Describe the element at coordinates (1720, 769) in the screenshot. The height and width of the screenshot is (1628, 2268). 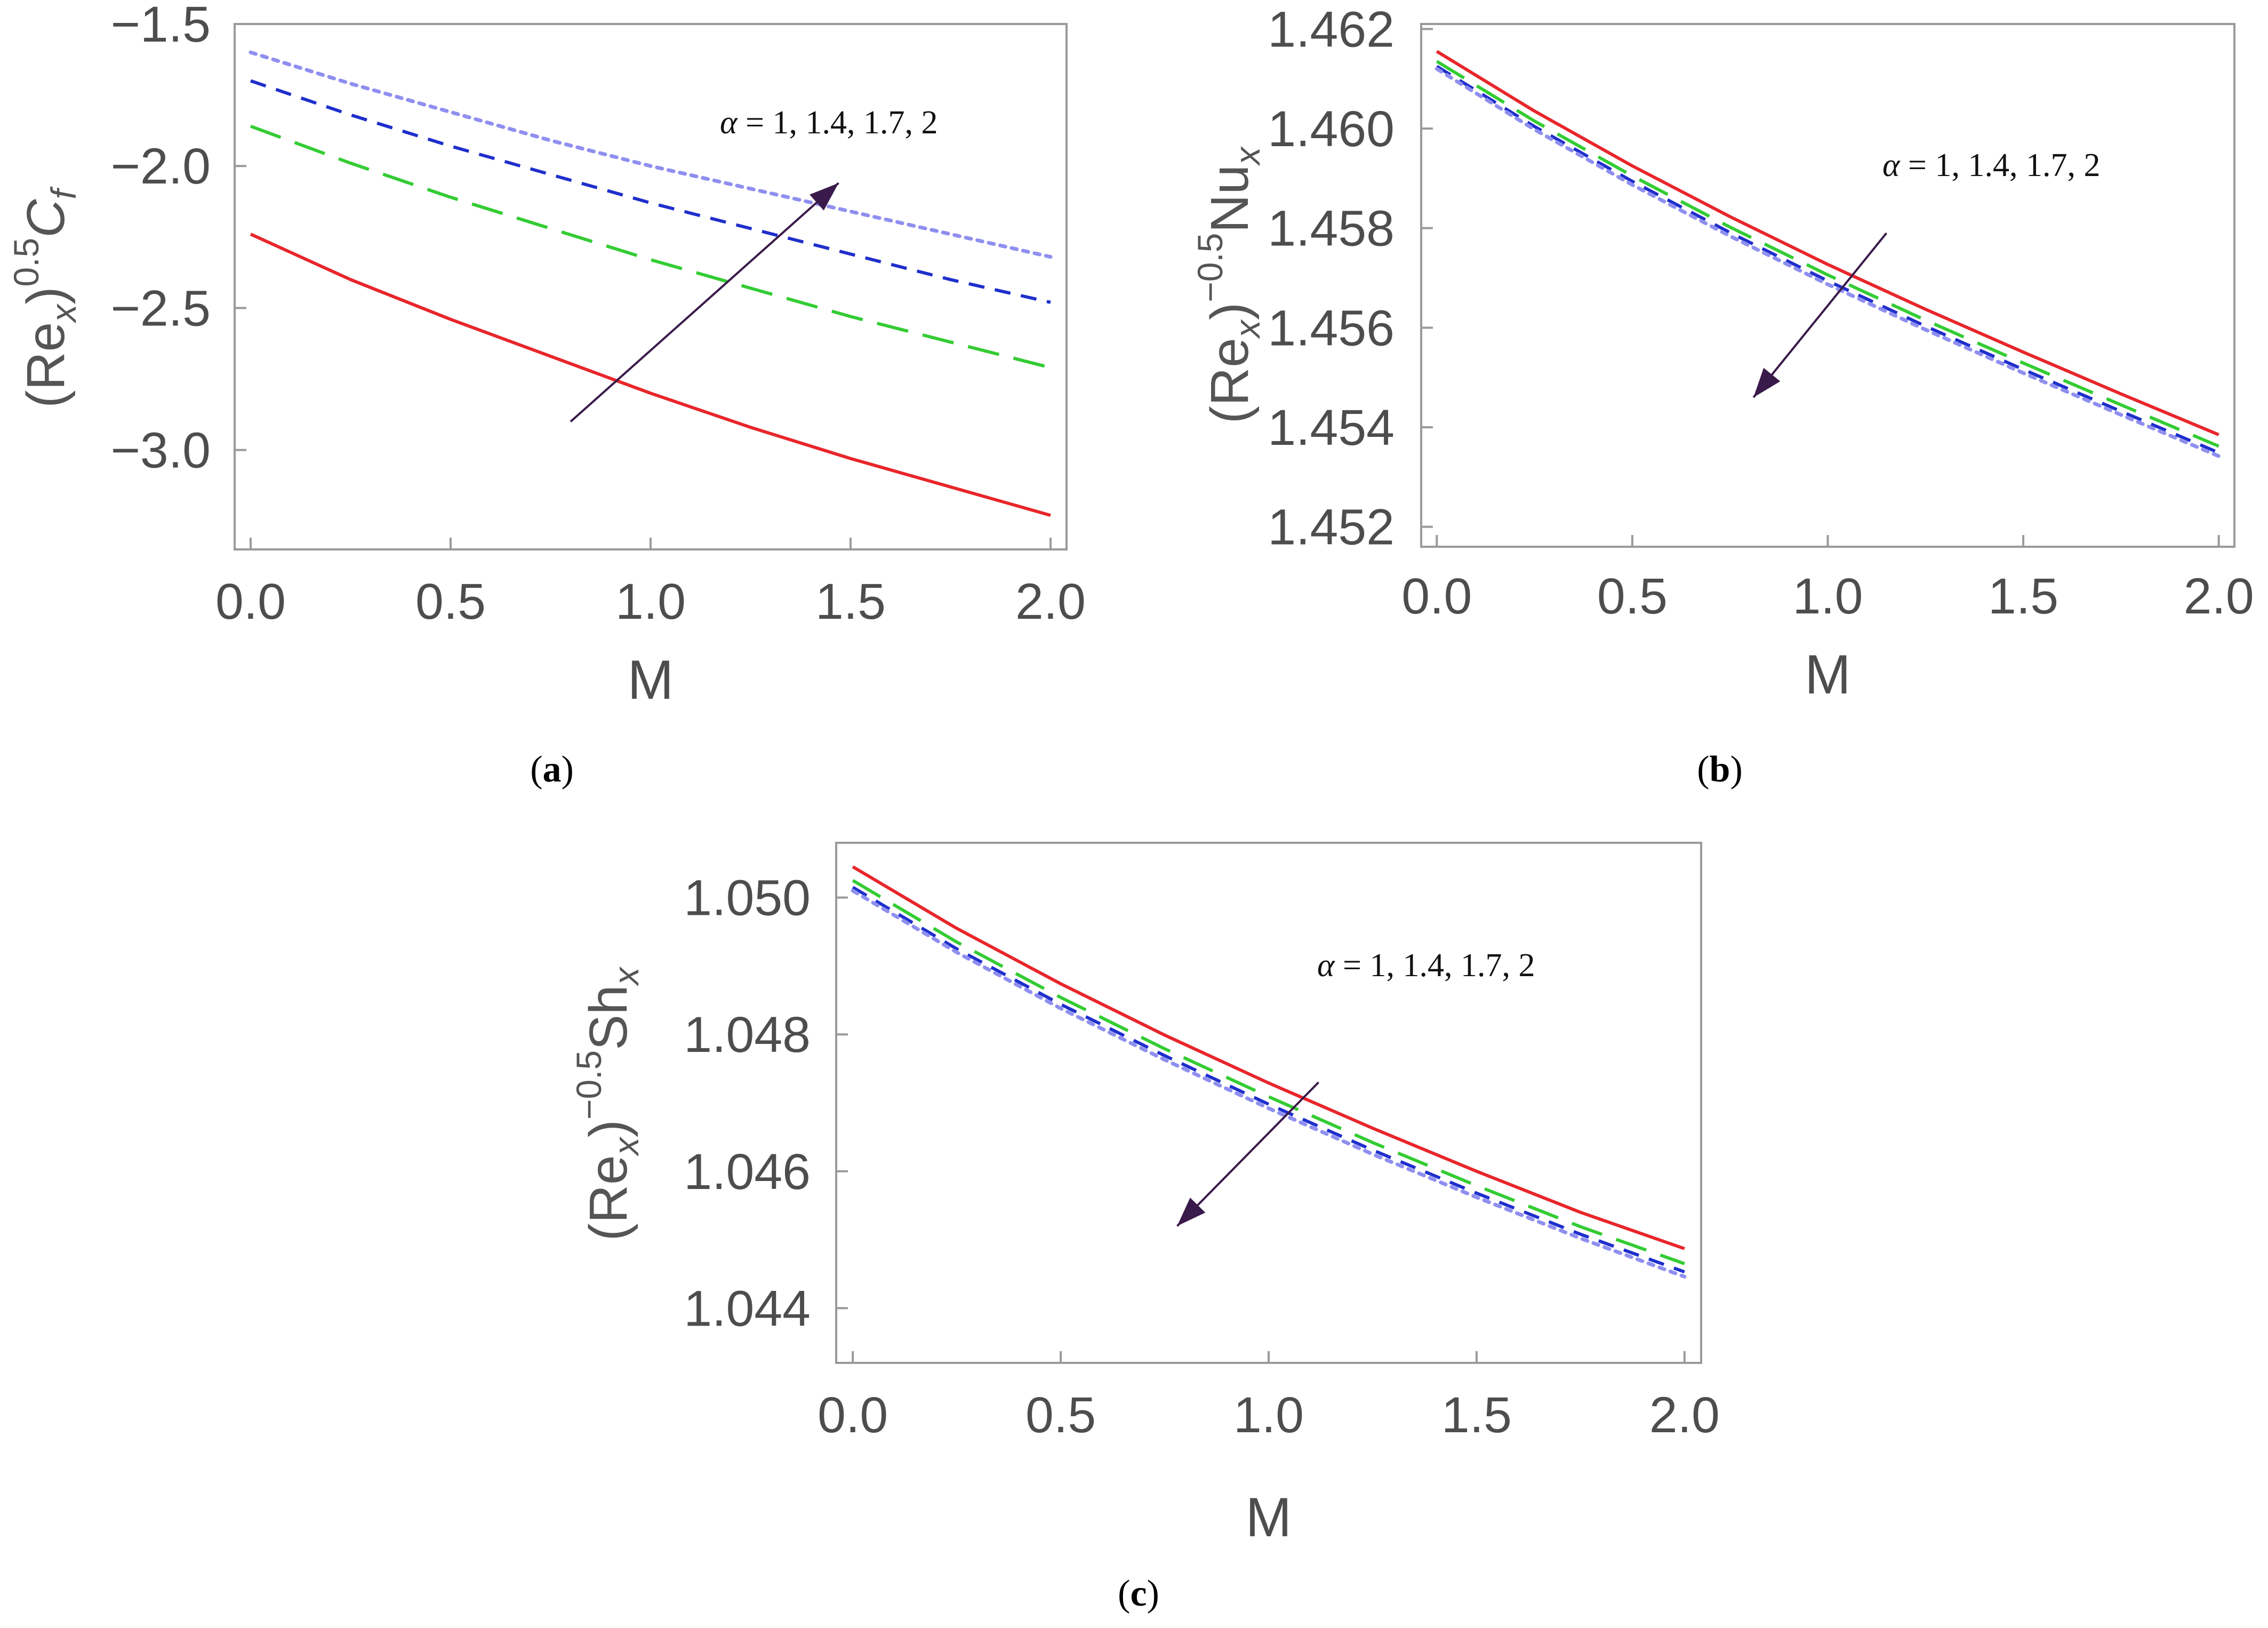
I see `panel-label: (b)` at that location.